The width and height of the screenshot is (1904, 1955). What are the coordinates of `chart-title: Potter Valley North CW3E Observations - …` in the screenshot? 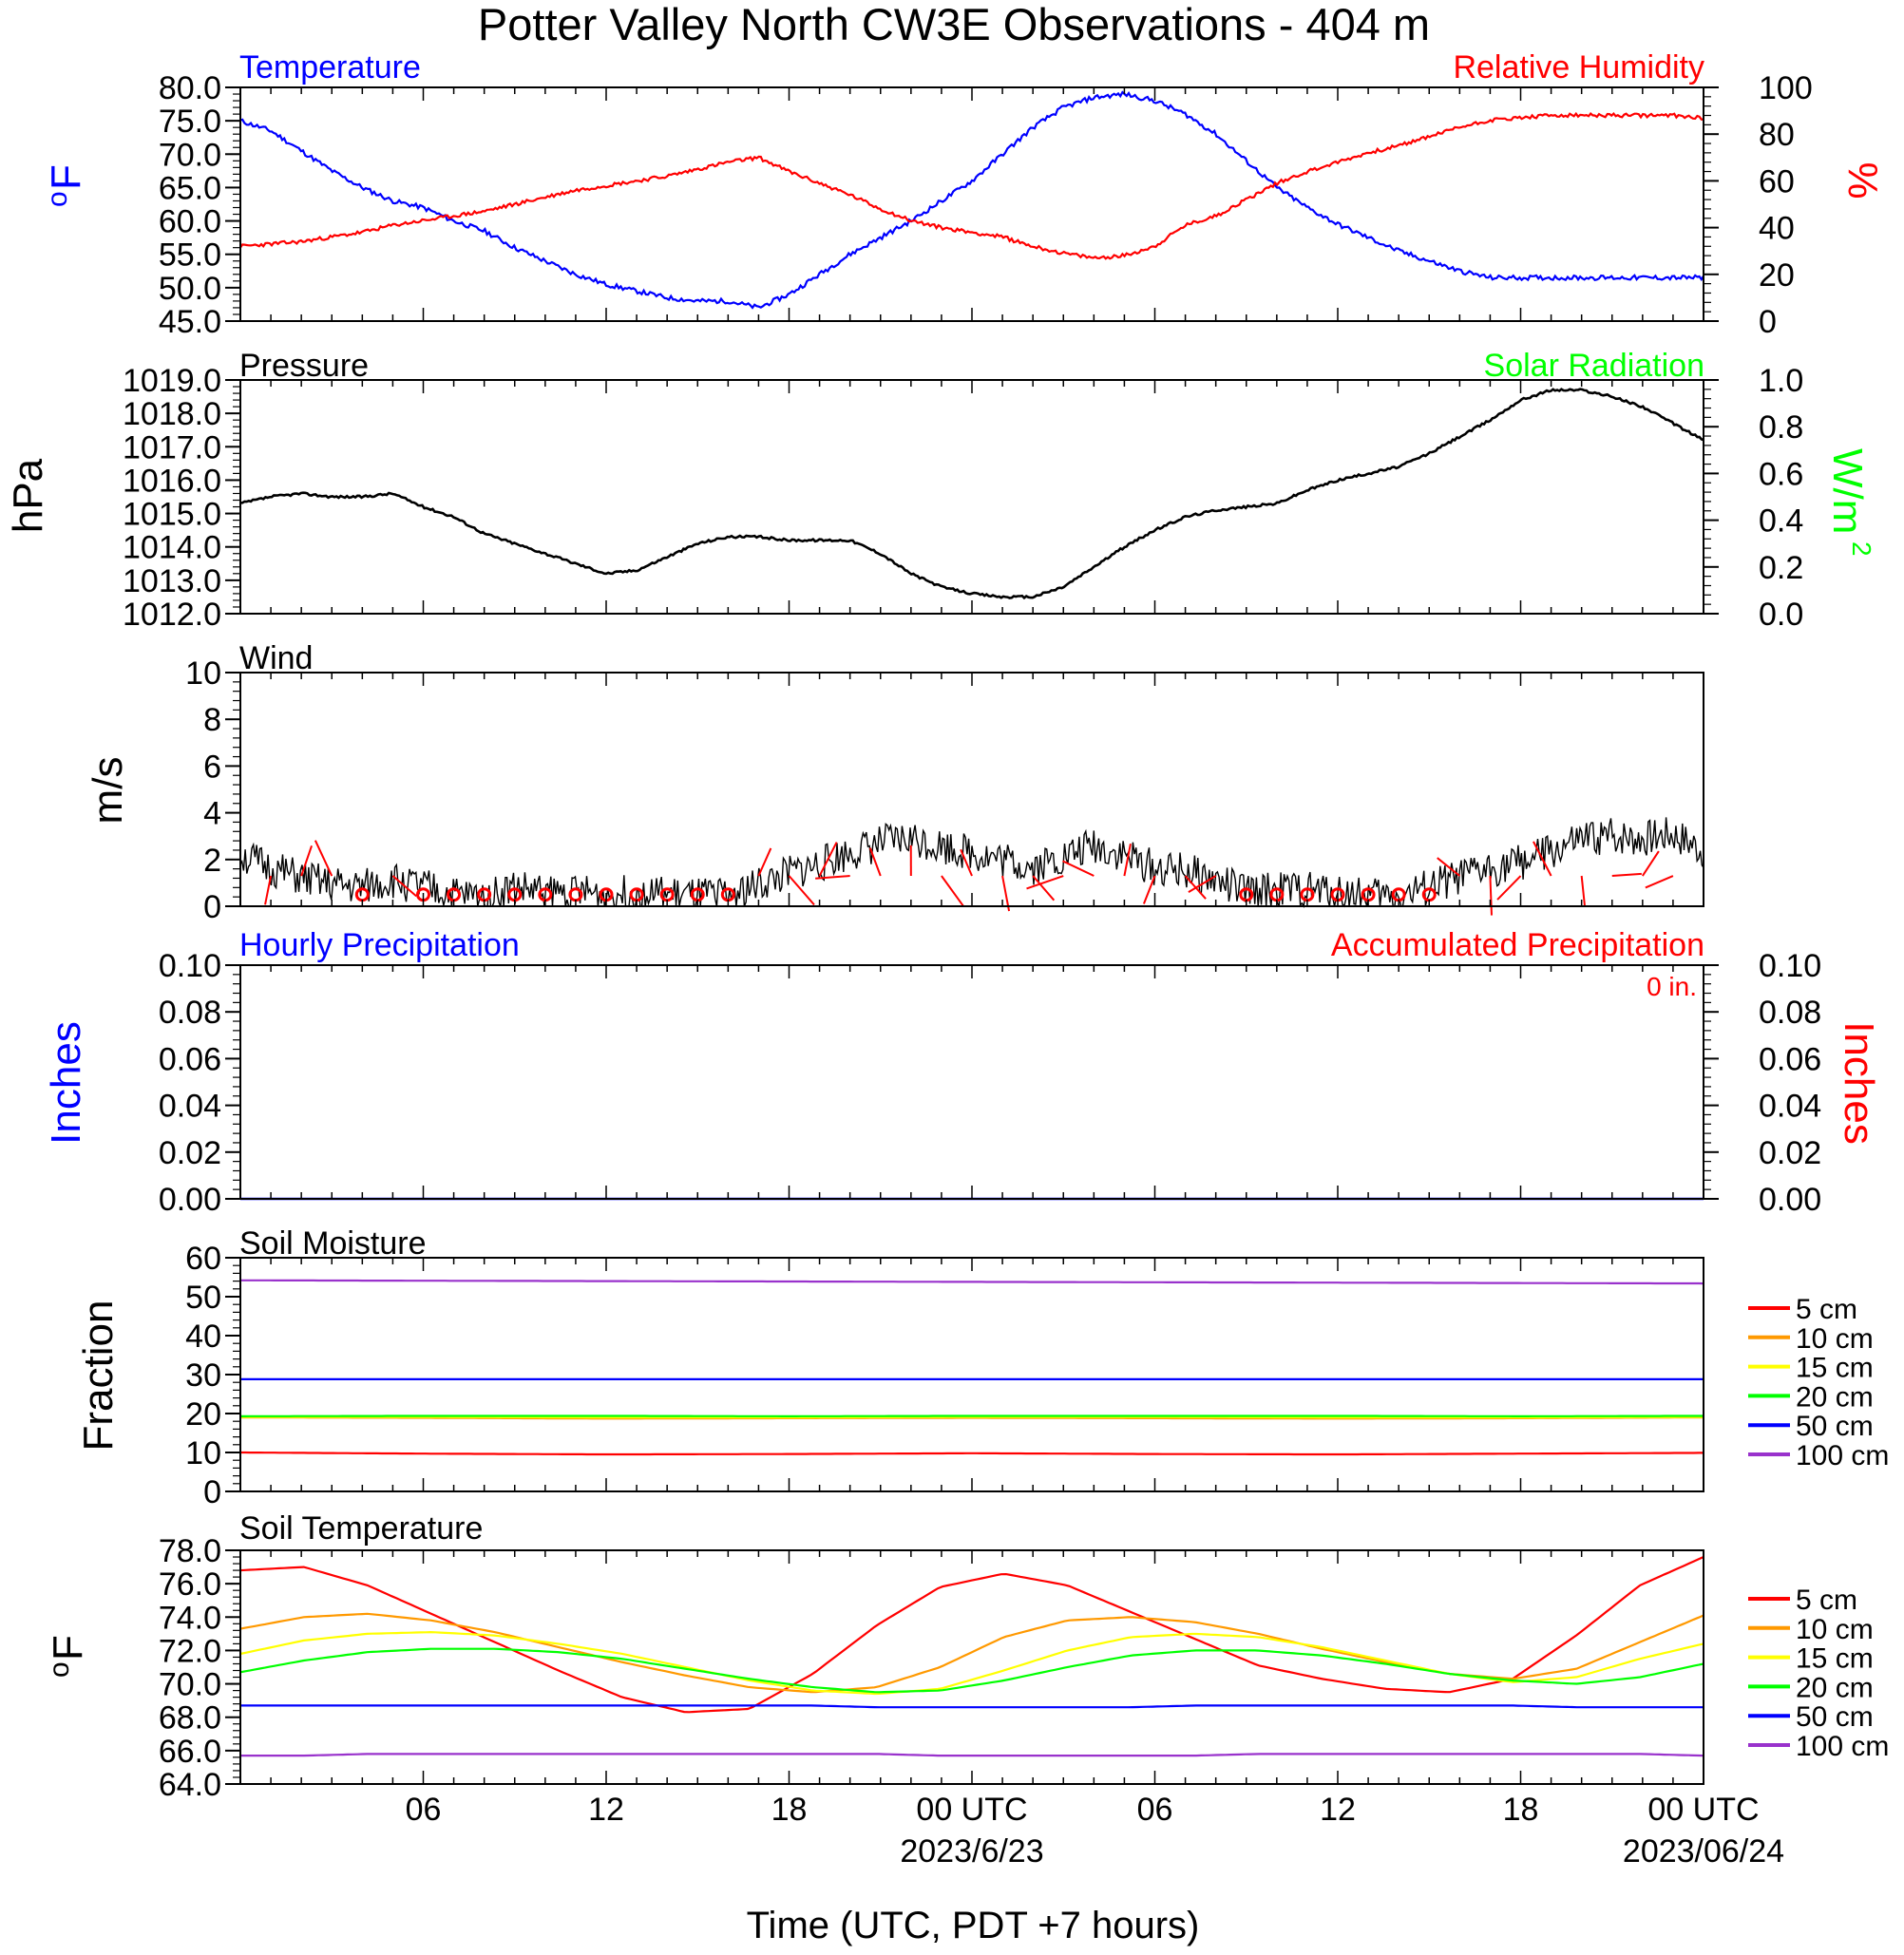 It's located at (954, 24).